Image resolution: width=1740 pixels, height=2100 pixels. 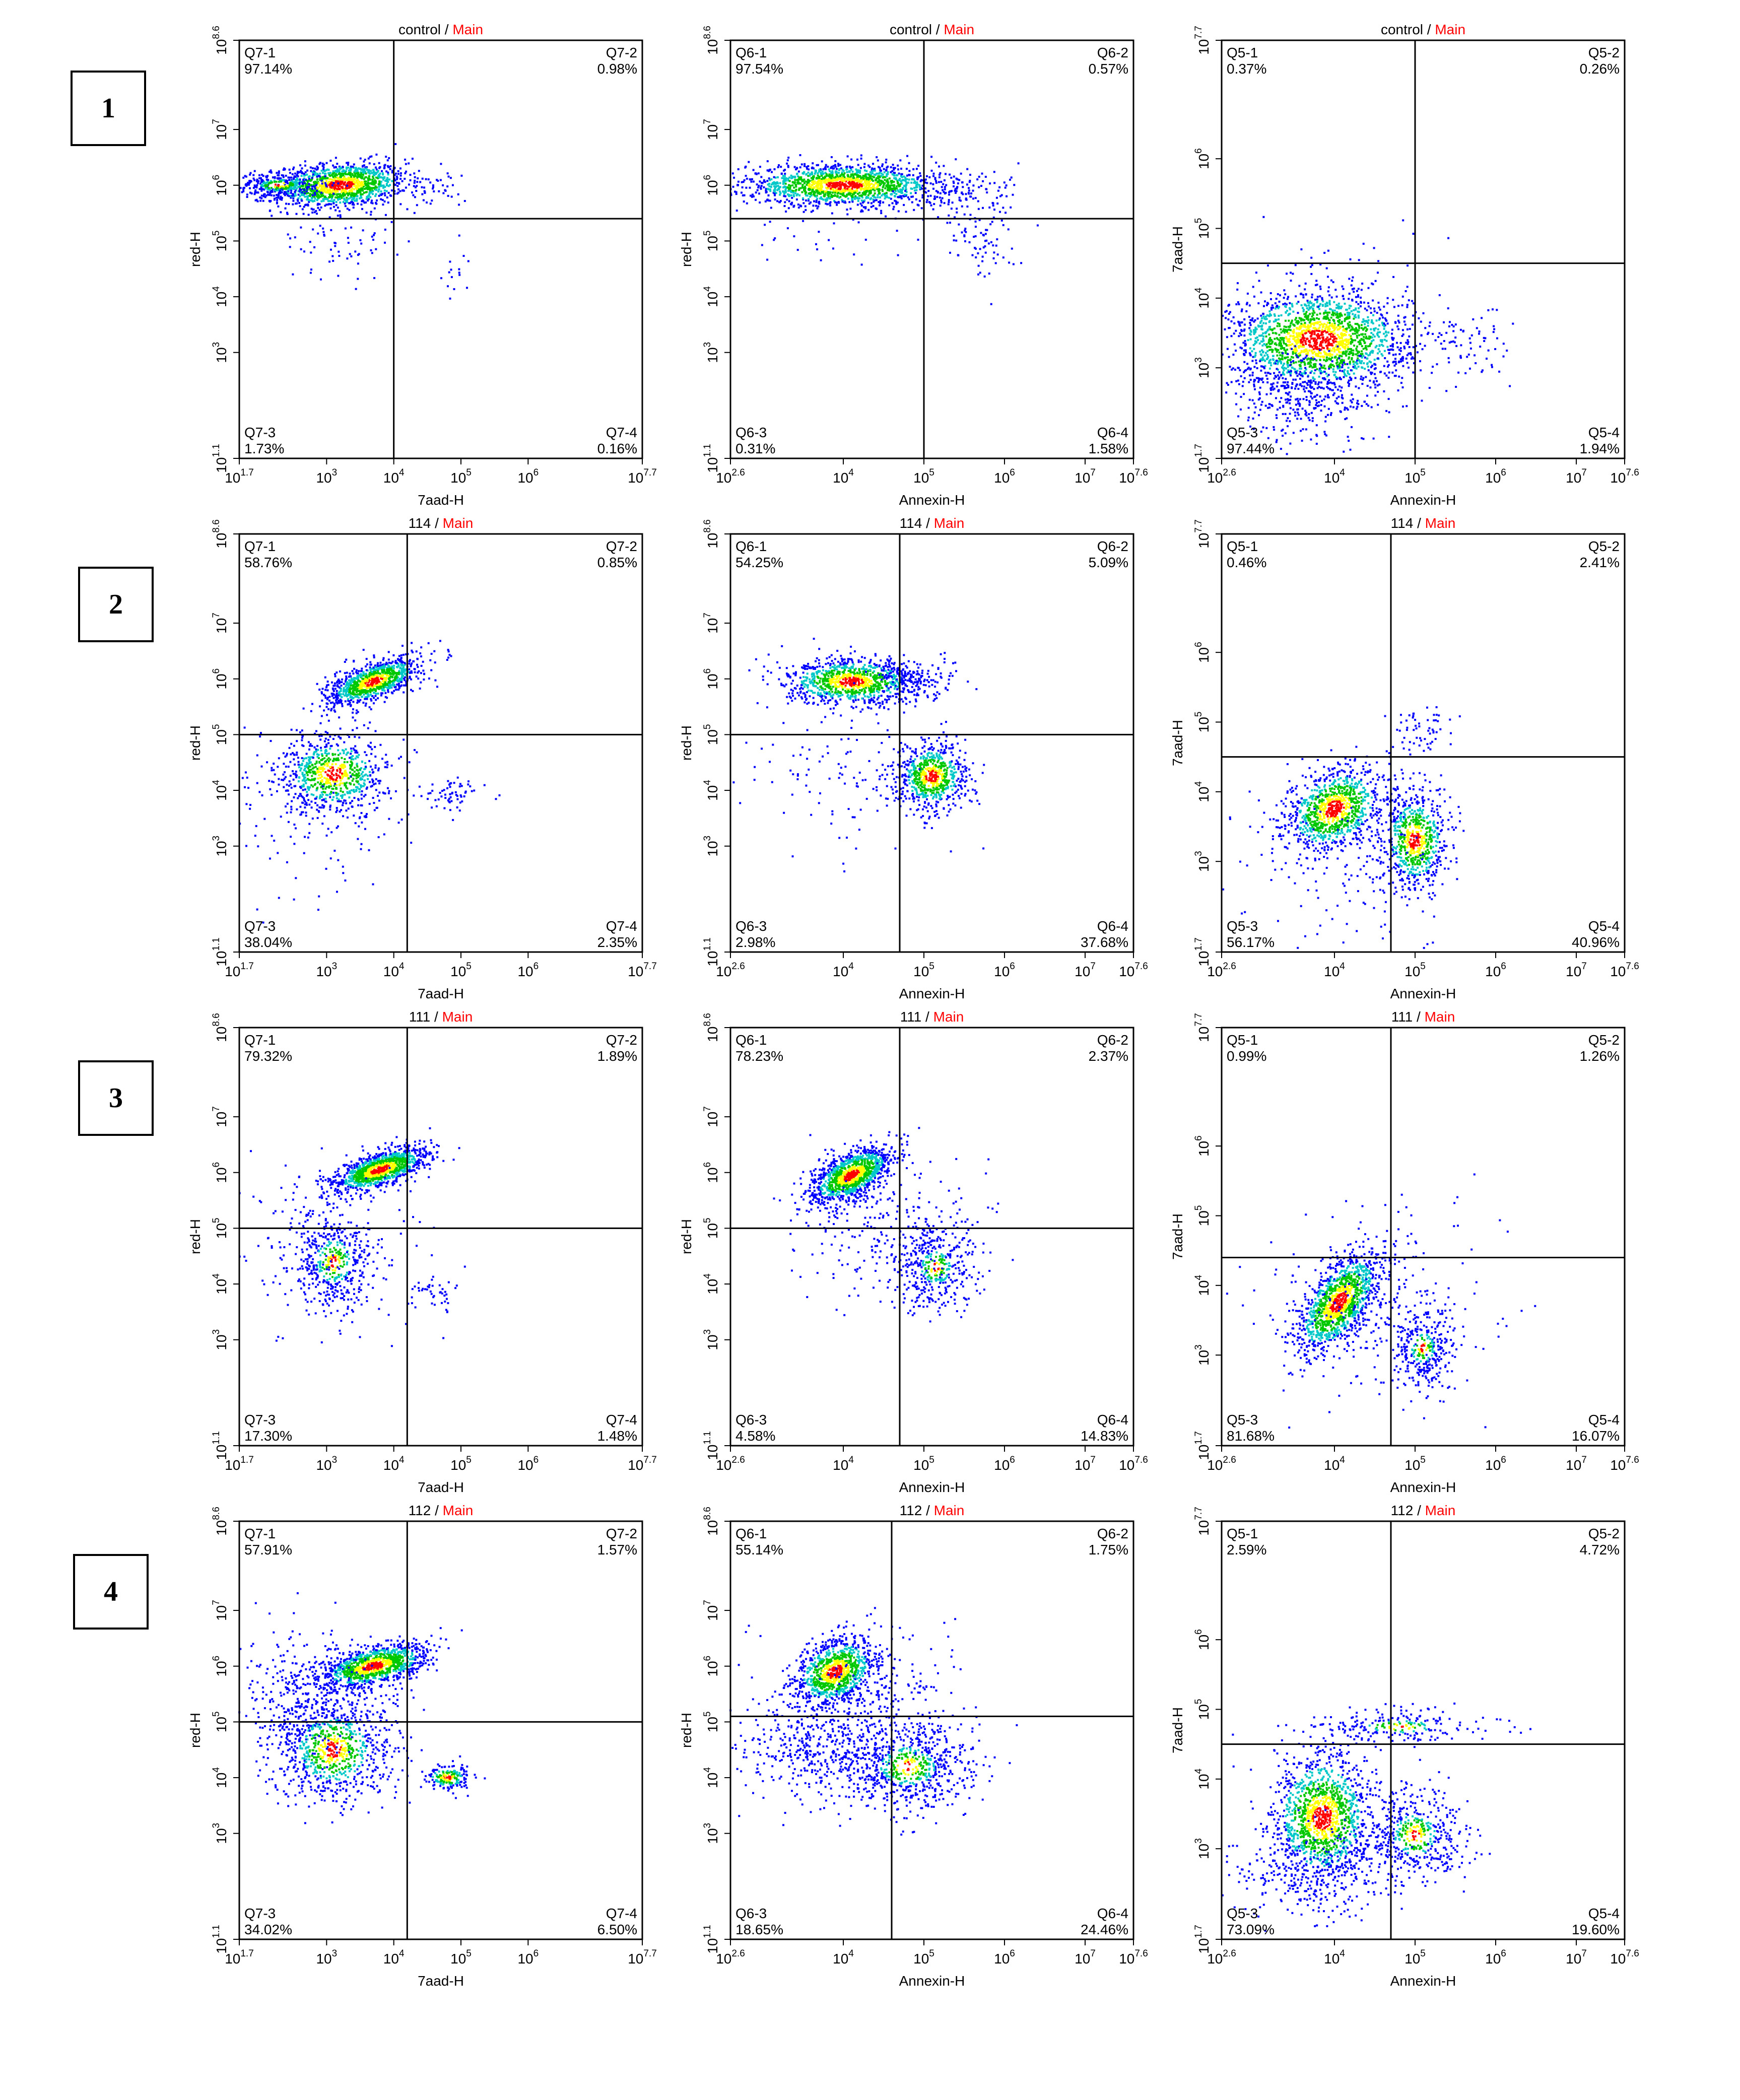 What do you see at coordinates (239, 476) in the screenshot?
I see `x-tick-label: 101.7` at bounding box center [239, 476].